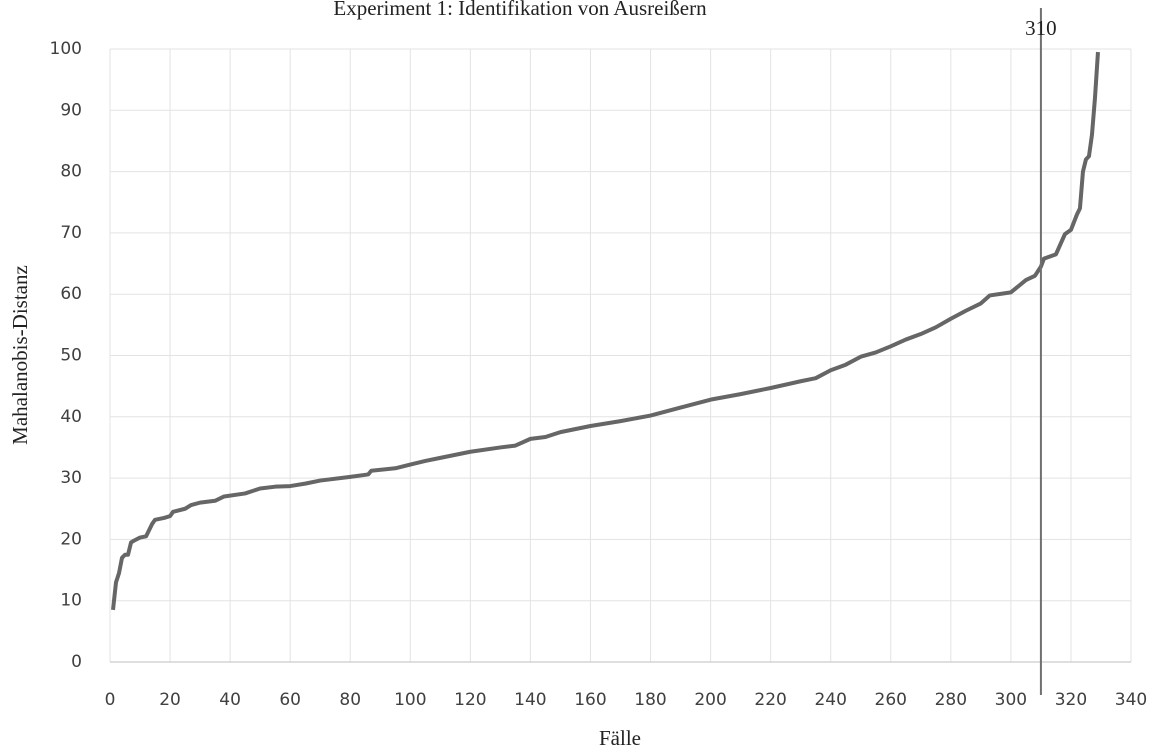 This screenshot has width=1163, height=754. I want to click on x-tick-label: 320, so click(1071, 700).